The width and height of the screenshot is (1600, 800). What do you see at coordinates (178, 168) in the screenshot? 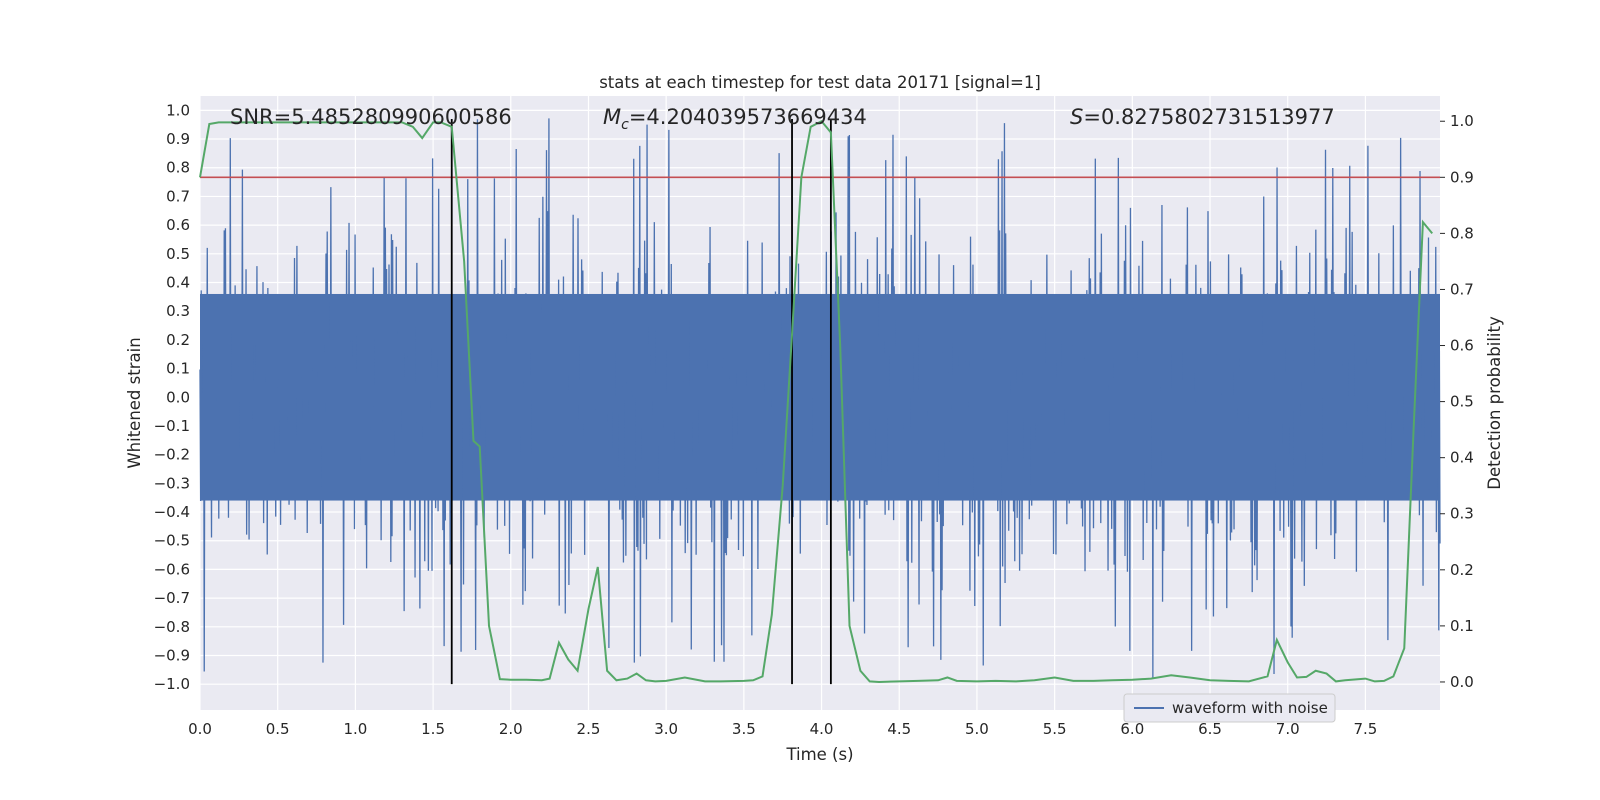
I see `y-left-tick-label: 0.8` at bounding box center [178, 168].